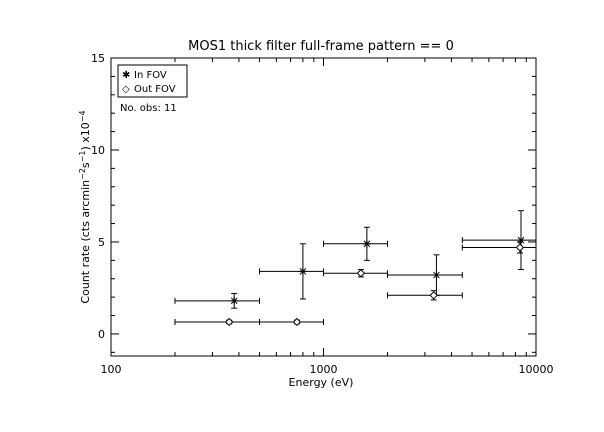 This screenshot has width=604, height=432. I want to click on y-tick-label: 5, so click(101, 242).